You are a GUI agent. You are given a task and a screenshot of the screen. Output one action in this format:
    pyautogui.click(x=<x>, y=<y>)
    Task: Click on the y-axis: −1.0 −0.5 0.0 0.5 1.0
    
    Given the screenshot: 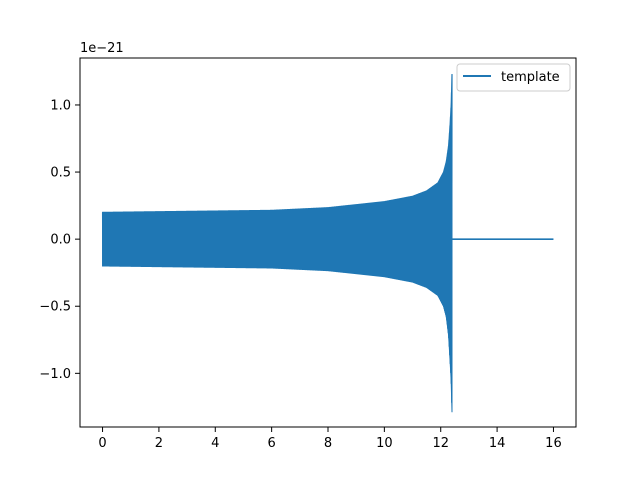 What is the action you would take?
    pyautogui.click(x=59, y=240)
    